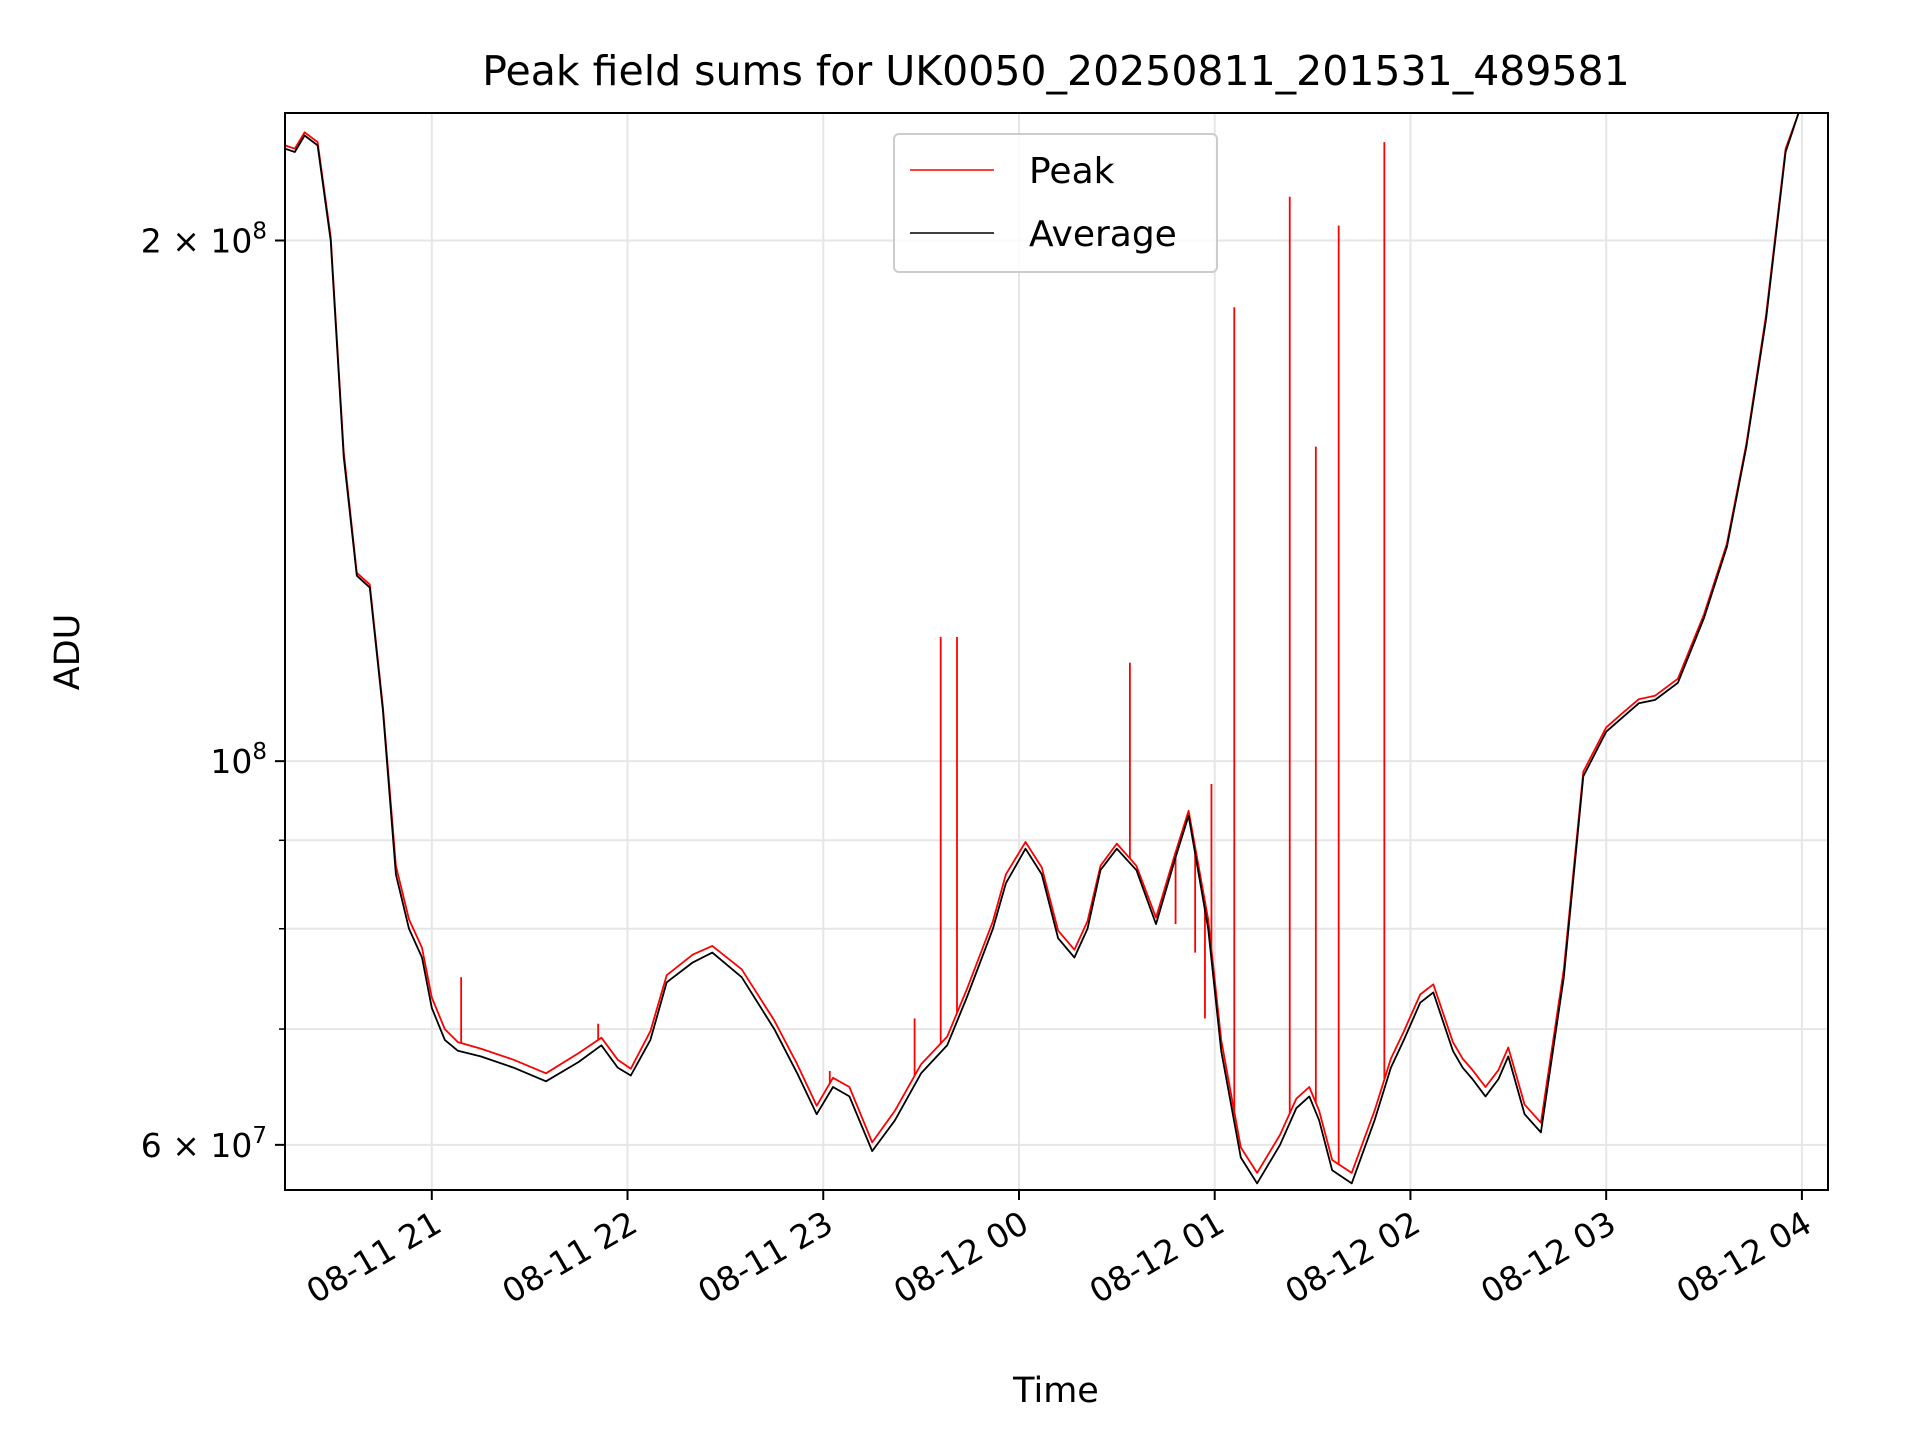 The width and height of the screenshot is (1920, 1440). Describe the element at coordinates (197, 1145) in the screenshot. I see `y-tick-label-base: 6 × 10` at that location.